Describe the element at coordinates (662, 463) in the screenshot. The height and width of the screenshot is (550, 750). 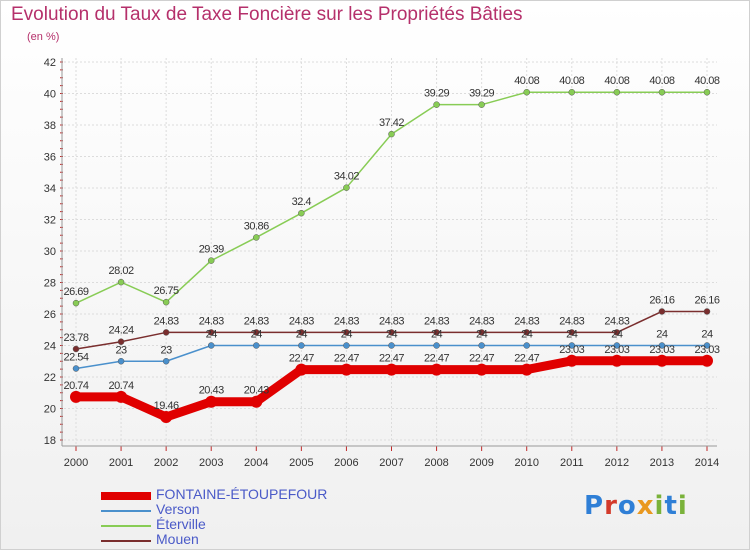
I see `x-tick-label: 2013` at that location.